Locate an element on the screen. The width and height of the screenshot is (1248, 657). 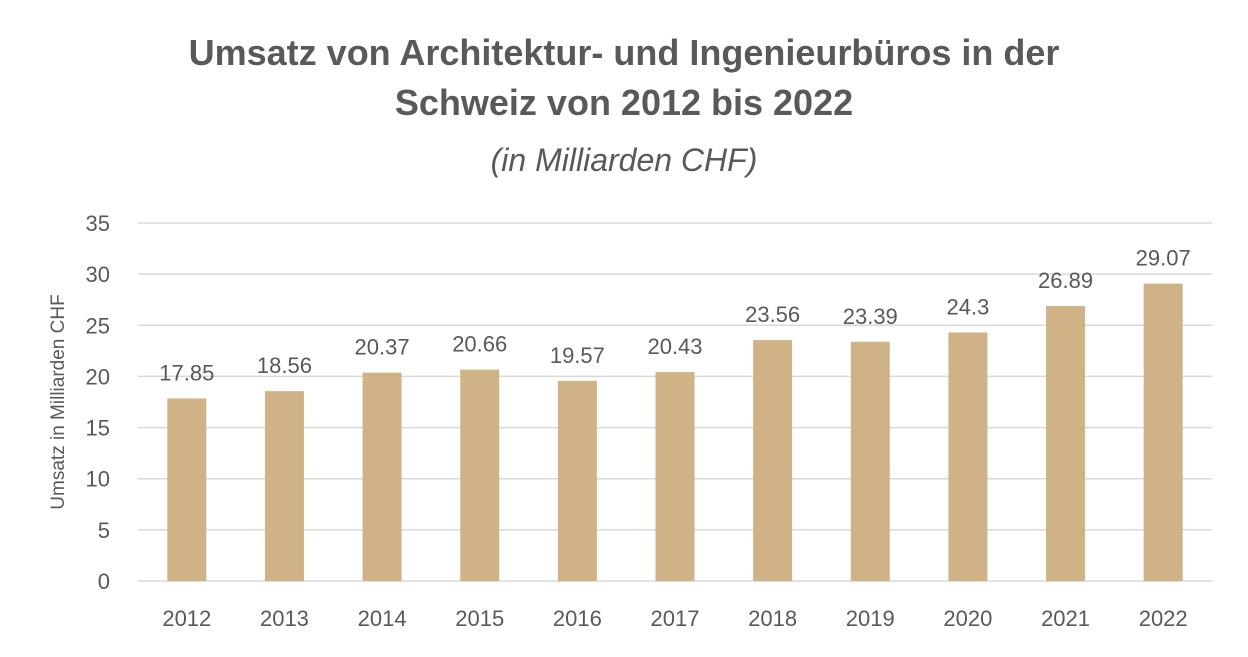
bar-2016 is located at coordinates (577, 480).